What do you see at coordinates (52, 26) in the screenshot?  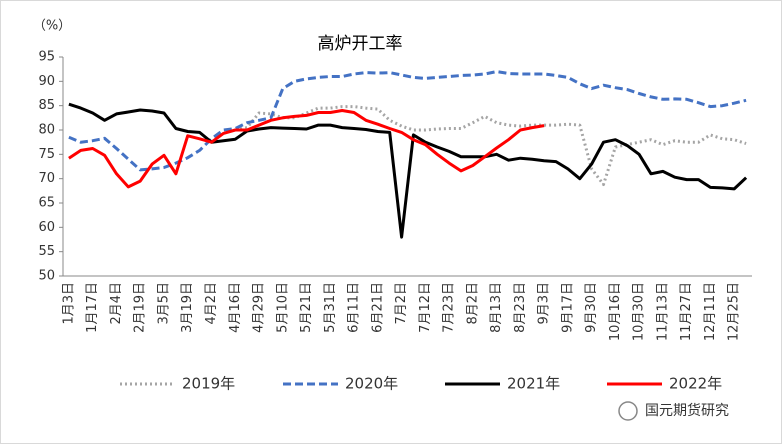 I see `y-unit: （%）` at bounding box center [52, 26].